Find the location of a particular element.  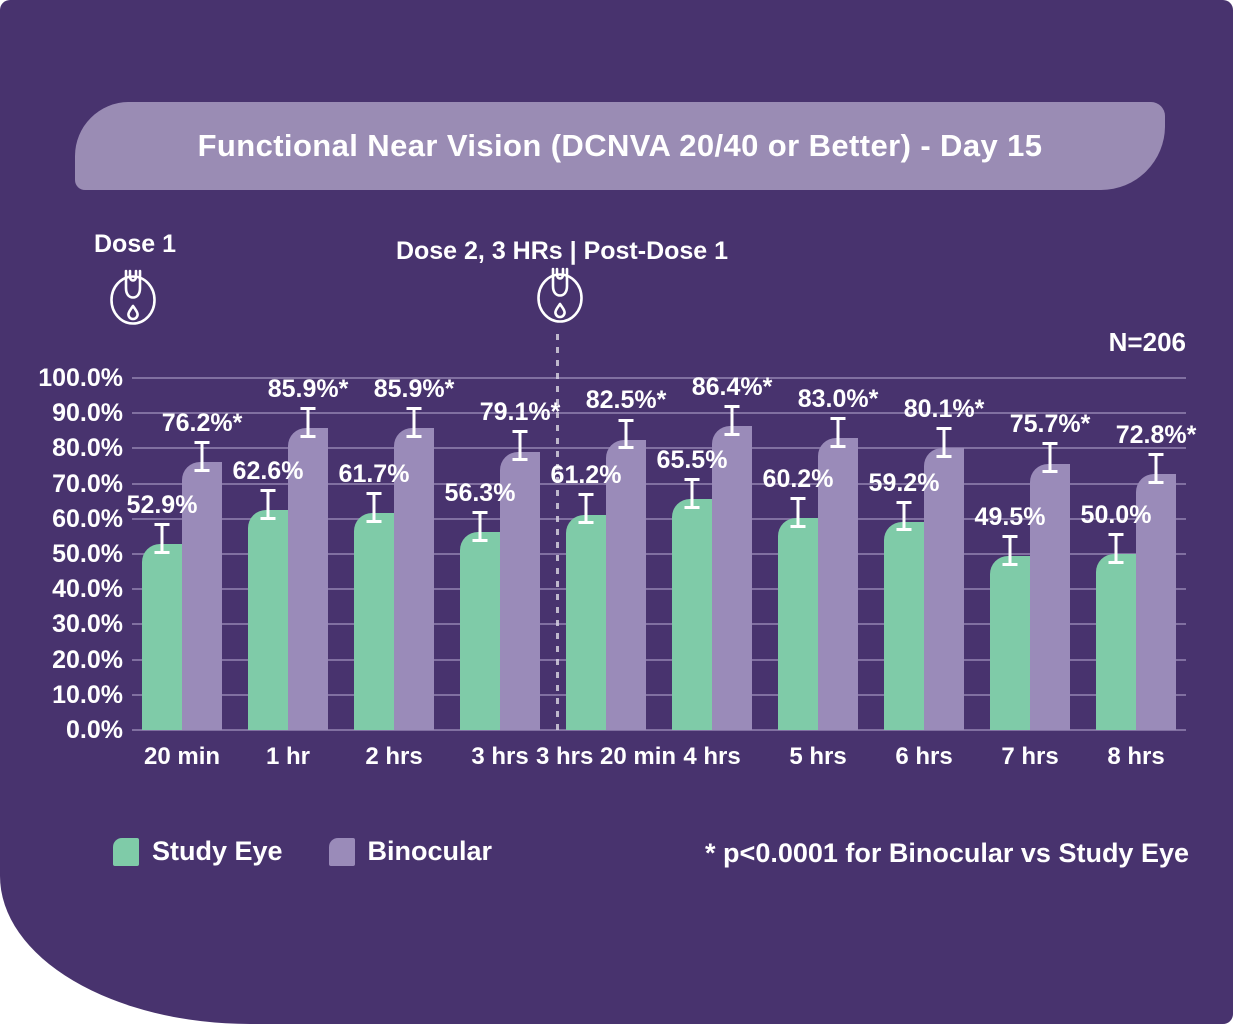

y-tick-label: 40.0% is located at coordinates (87, 589).